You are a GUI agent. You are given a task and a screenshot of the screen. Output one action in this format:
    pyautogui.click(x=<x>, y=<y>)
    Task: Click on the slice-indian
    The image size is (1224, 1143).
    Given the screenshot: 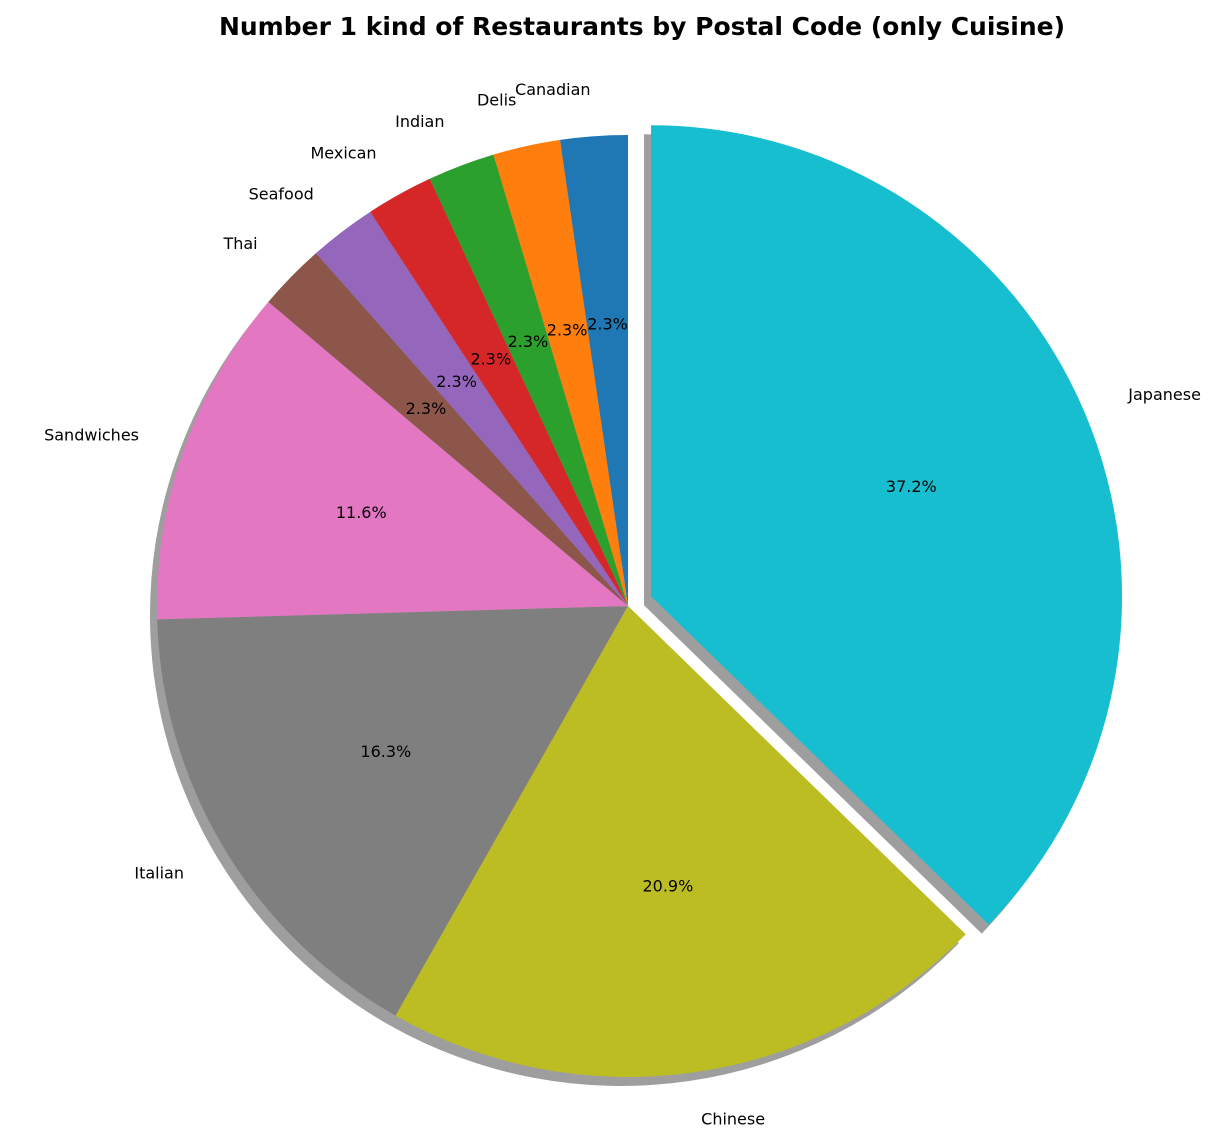 What is the action you would take?
    pyautogui.click(x=528, y=380)
    